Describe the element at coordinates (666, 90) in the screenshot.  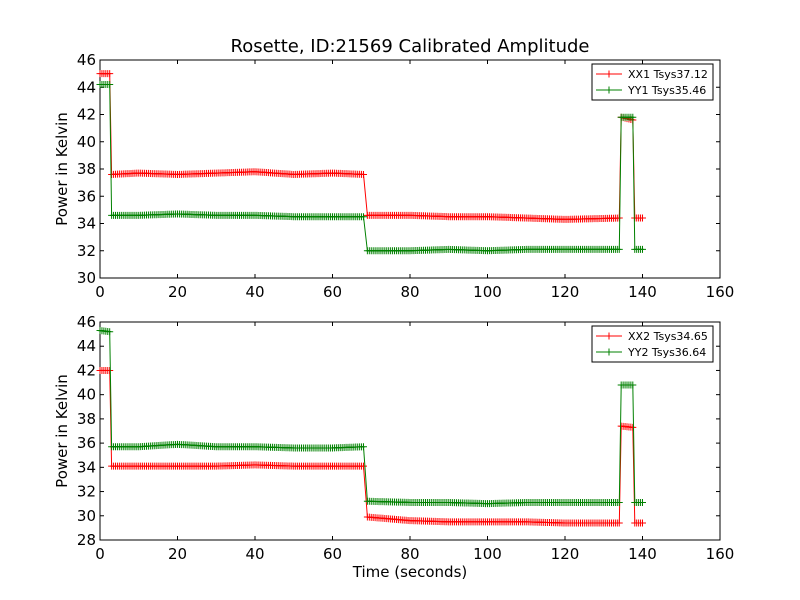
I see `legend-label: YY1 Tsys35.46` at that location.